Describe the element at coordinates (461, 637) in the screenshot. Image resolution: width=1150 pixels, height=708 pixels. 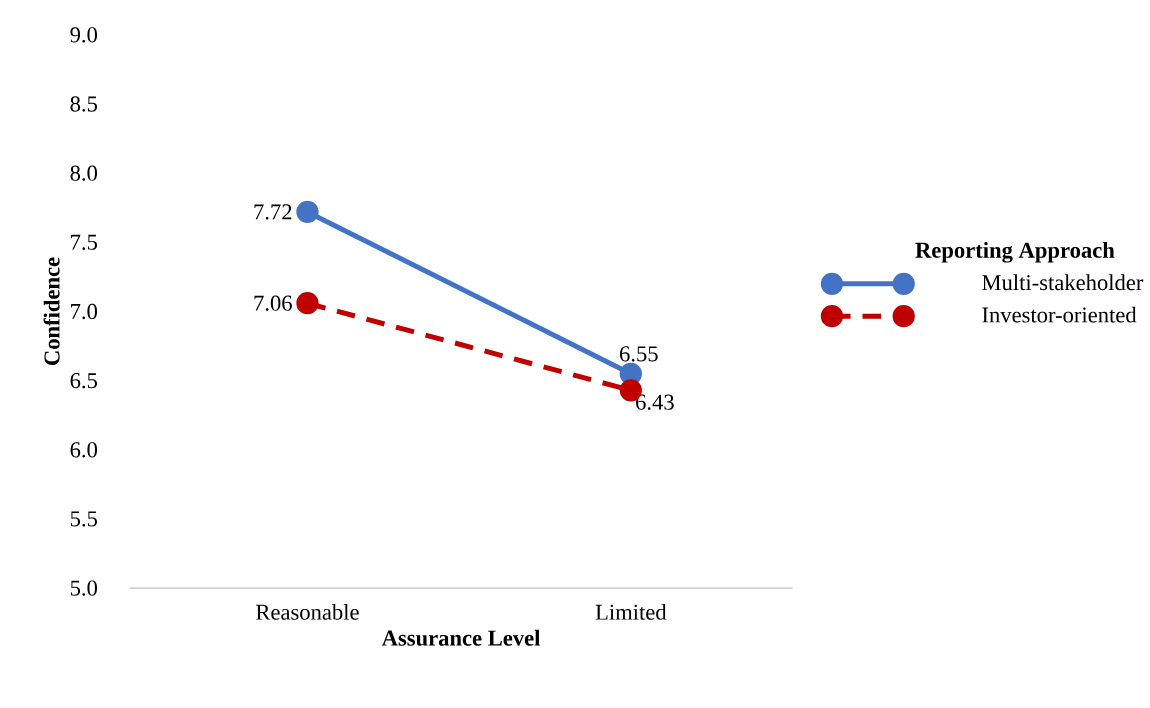
I see `x-axis-title: Assurance Level` at that location.